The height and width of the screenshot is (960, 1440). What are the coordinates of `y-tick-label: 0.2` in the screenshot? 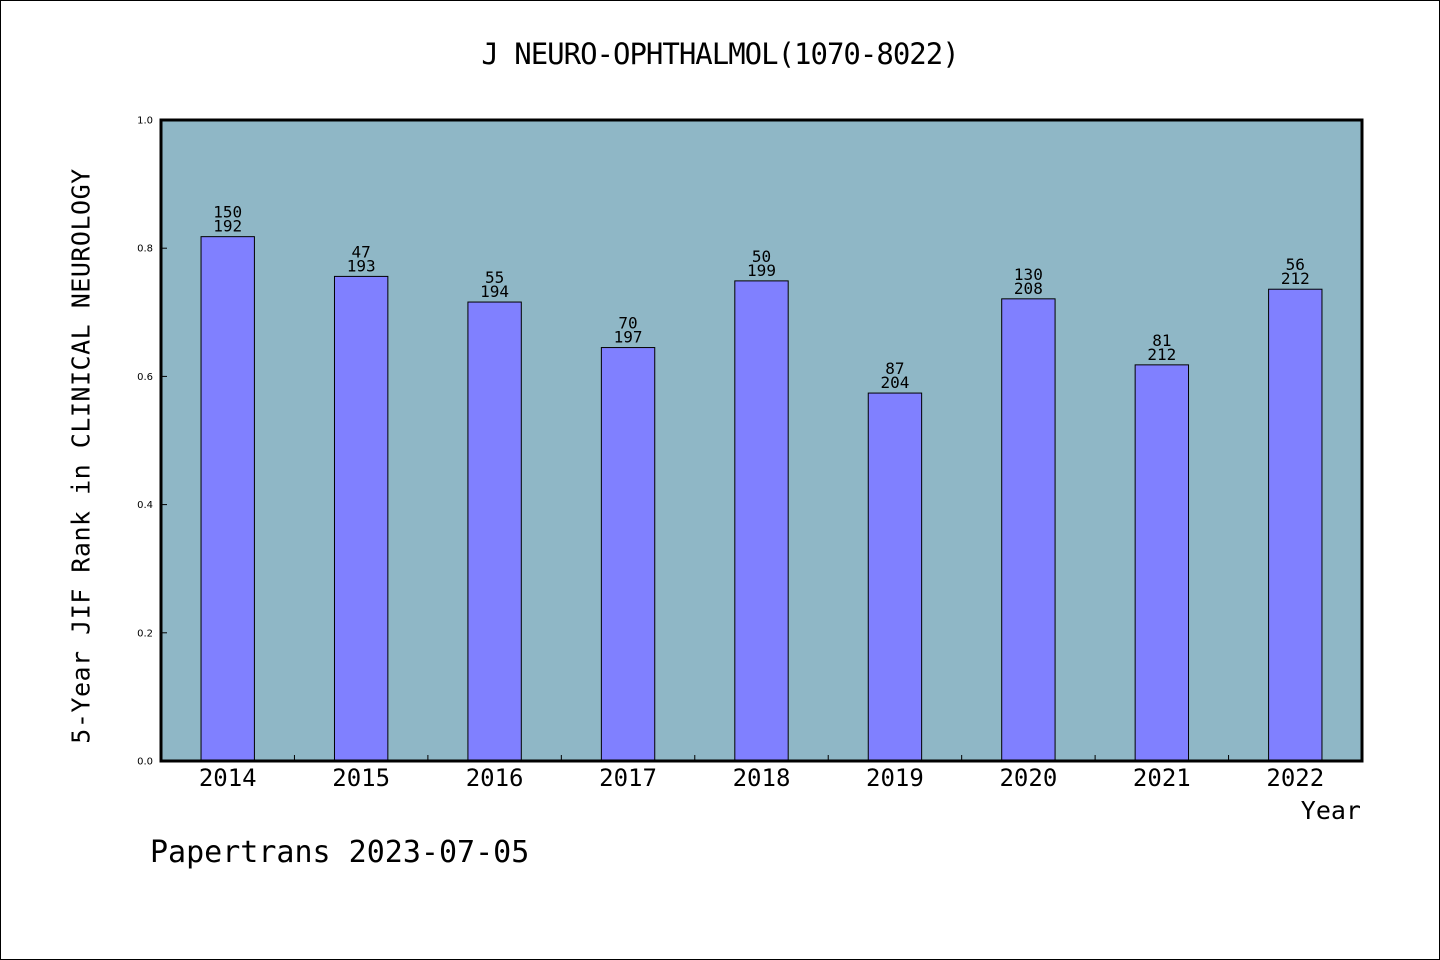 It's located at (145, 633).